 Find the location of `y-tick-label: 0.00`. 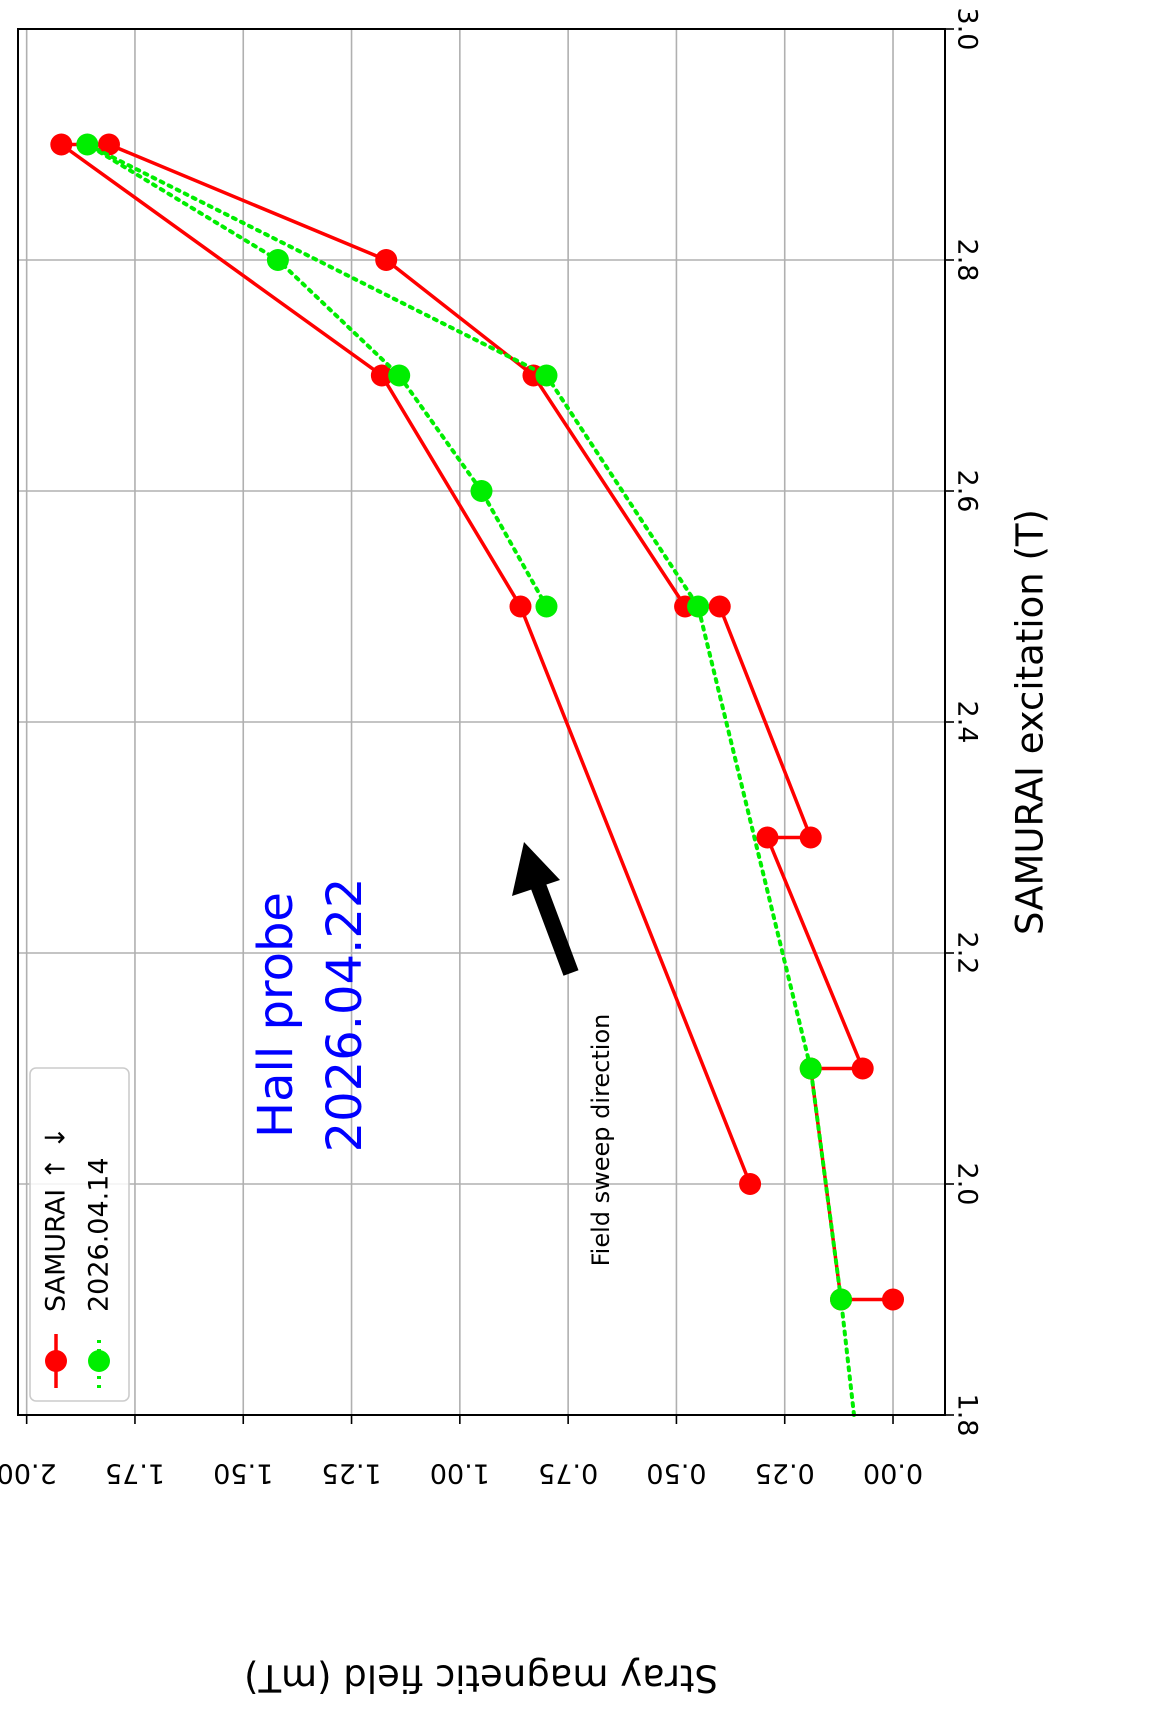

y-tick-label: 0.00 is located at coordinates (893, 1473).